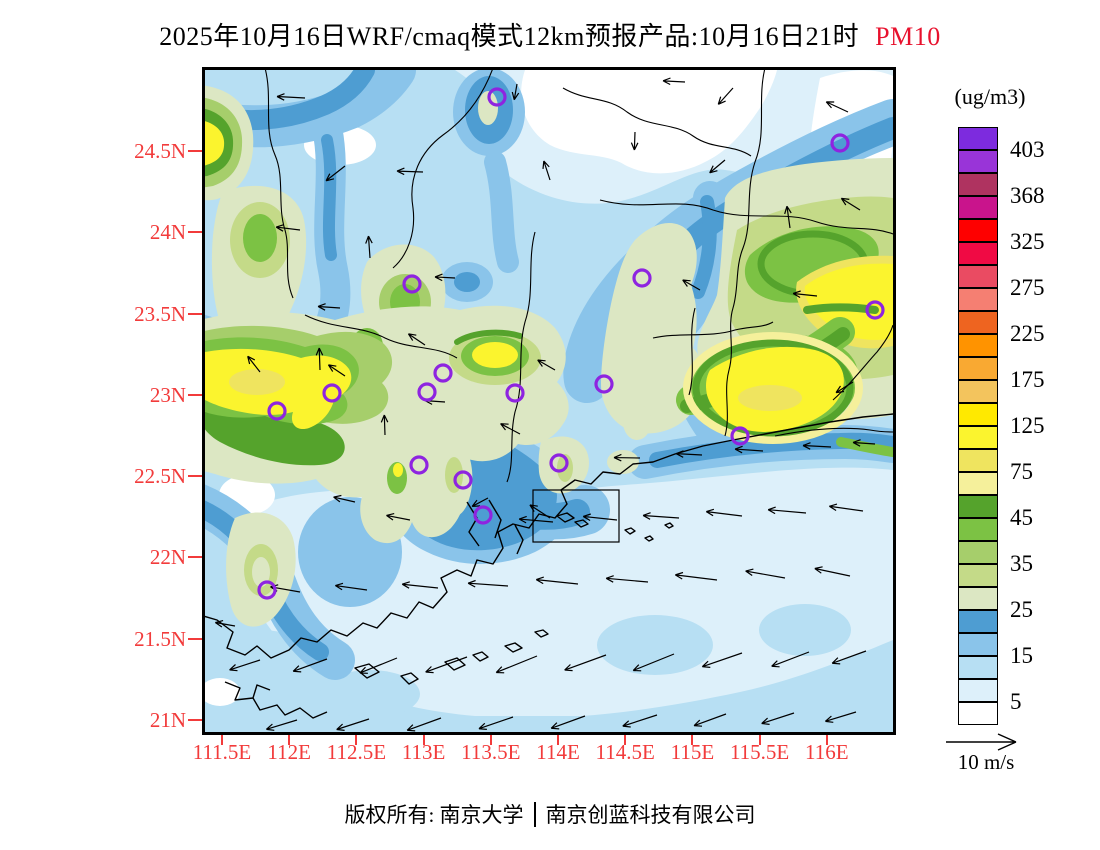 The image size is (1100, 850). What do you see at coordinates (509, 36) in the screenshot?
I see `title-text: 2025年10月16日WRF/cmaq模式12km预报产品:10月16日21时` at bounding box center [509, 36].